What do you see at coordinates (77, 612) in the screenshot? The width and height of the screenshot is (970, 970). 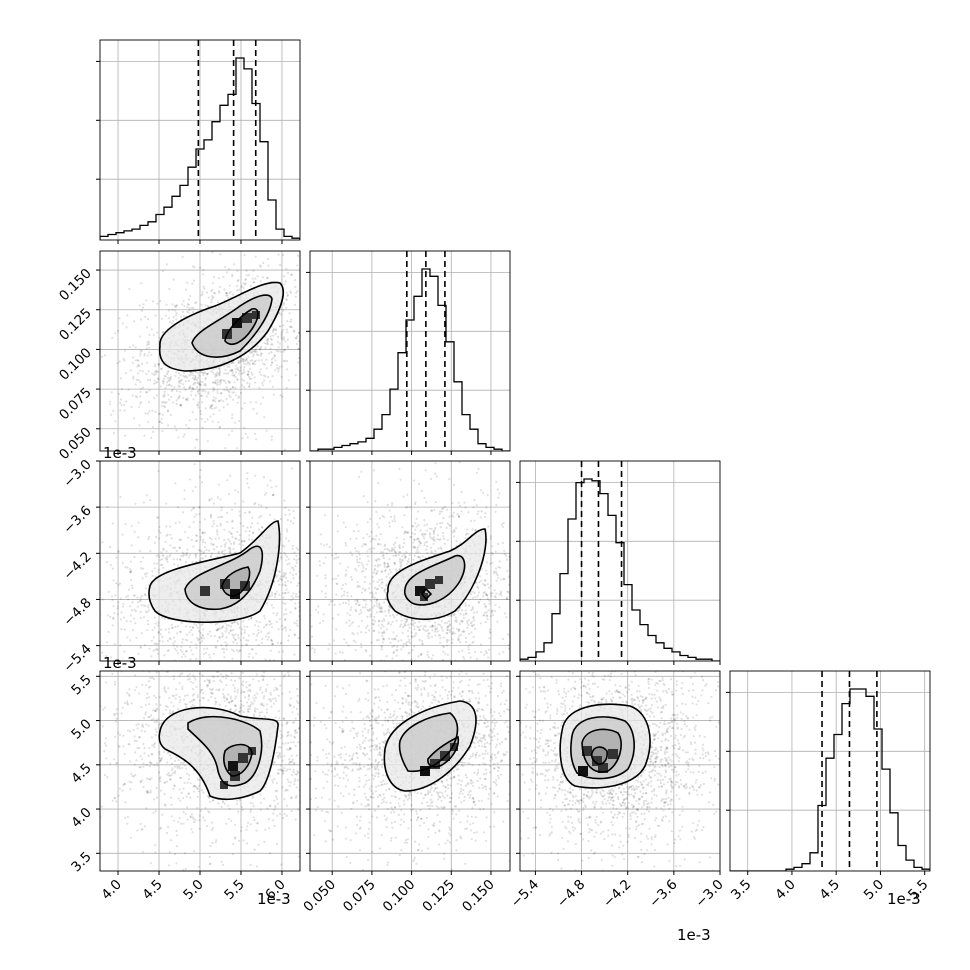 I see `y-tick-label: −4.8` at bounding box center [77, 612].